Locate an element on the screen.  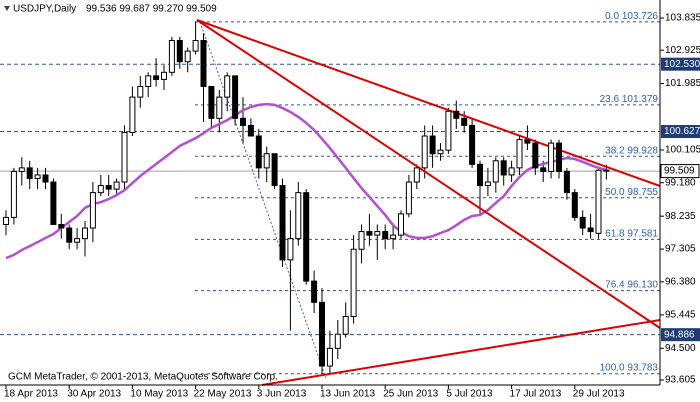
x-tick-label: 18 Apr 2013 is located at coordinates (31, 394).